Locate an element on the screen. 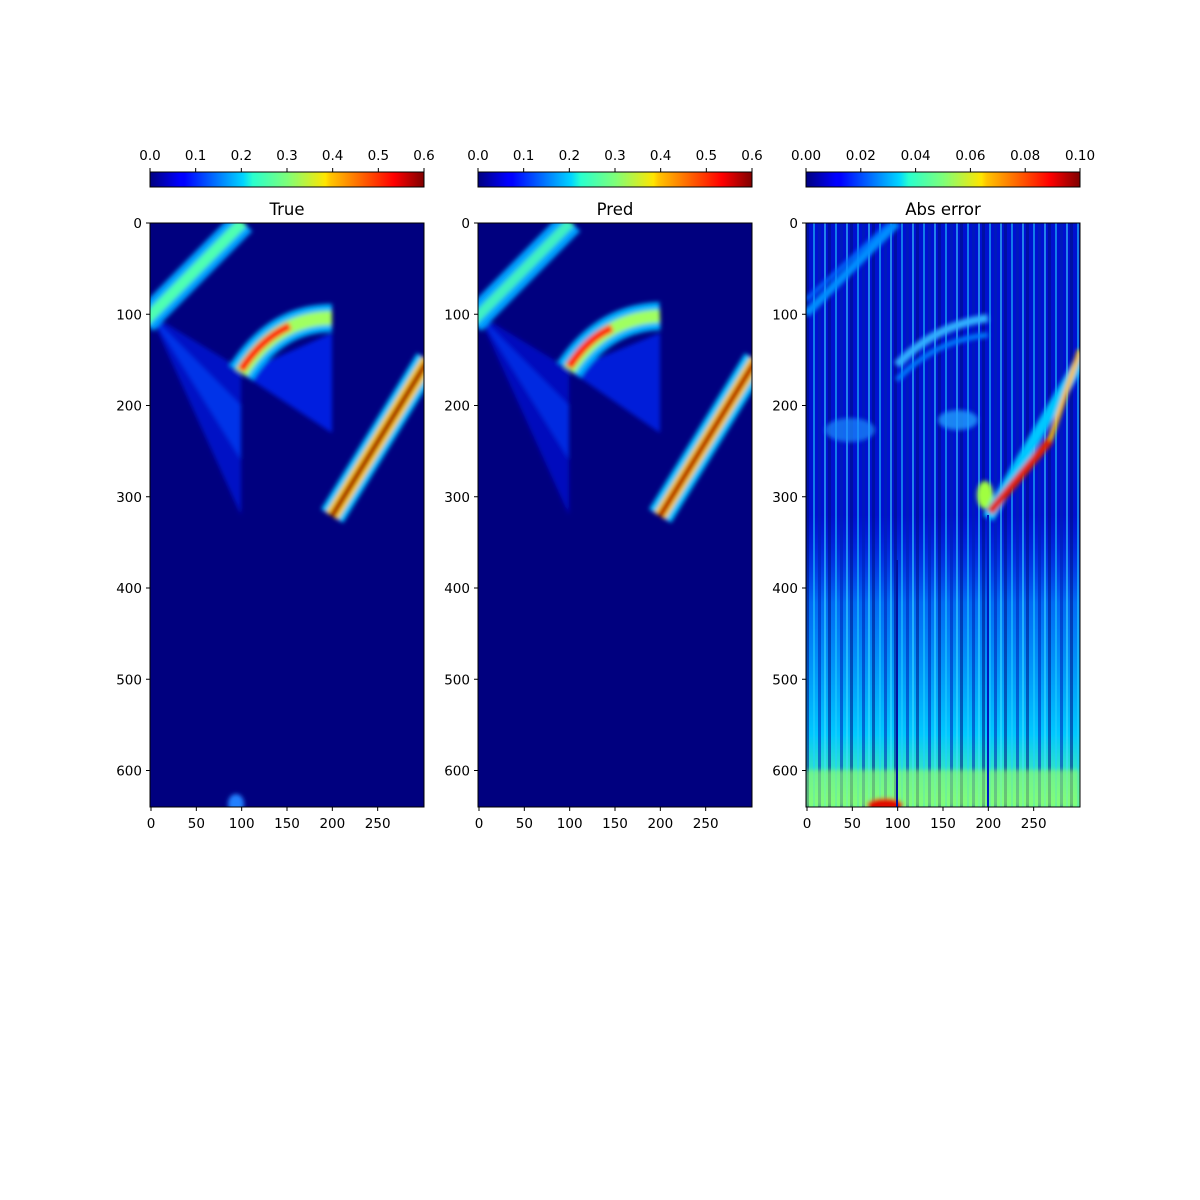  colorbar-tick-label: 0.10 is located at coordinates (1080, 156).